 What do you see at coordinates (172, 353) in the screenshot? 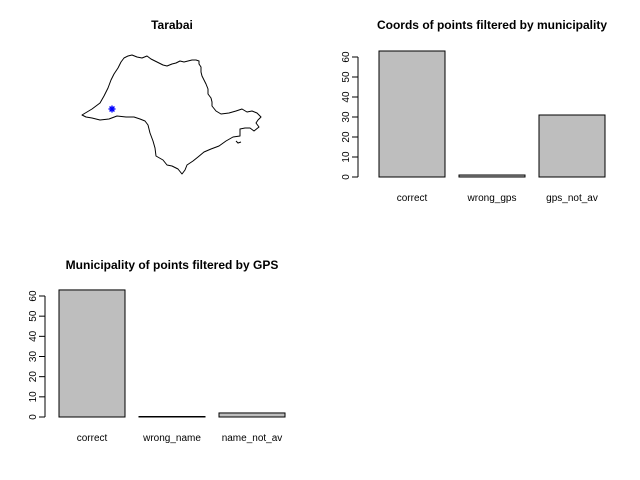
I see `chart2-bars` at bounding box center [172, 353].